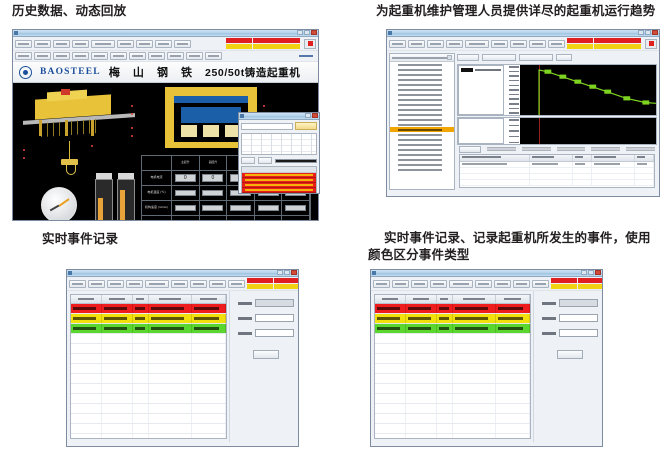  What do you see at coordinates (274, 318) in the screenshot?
I see `filter-type-input` at bounding box center [274, 318].